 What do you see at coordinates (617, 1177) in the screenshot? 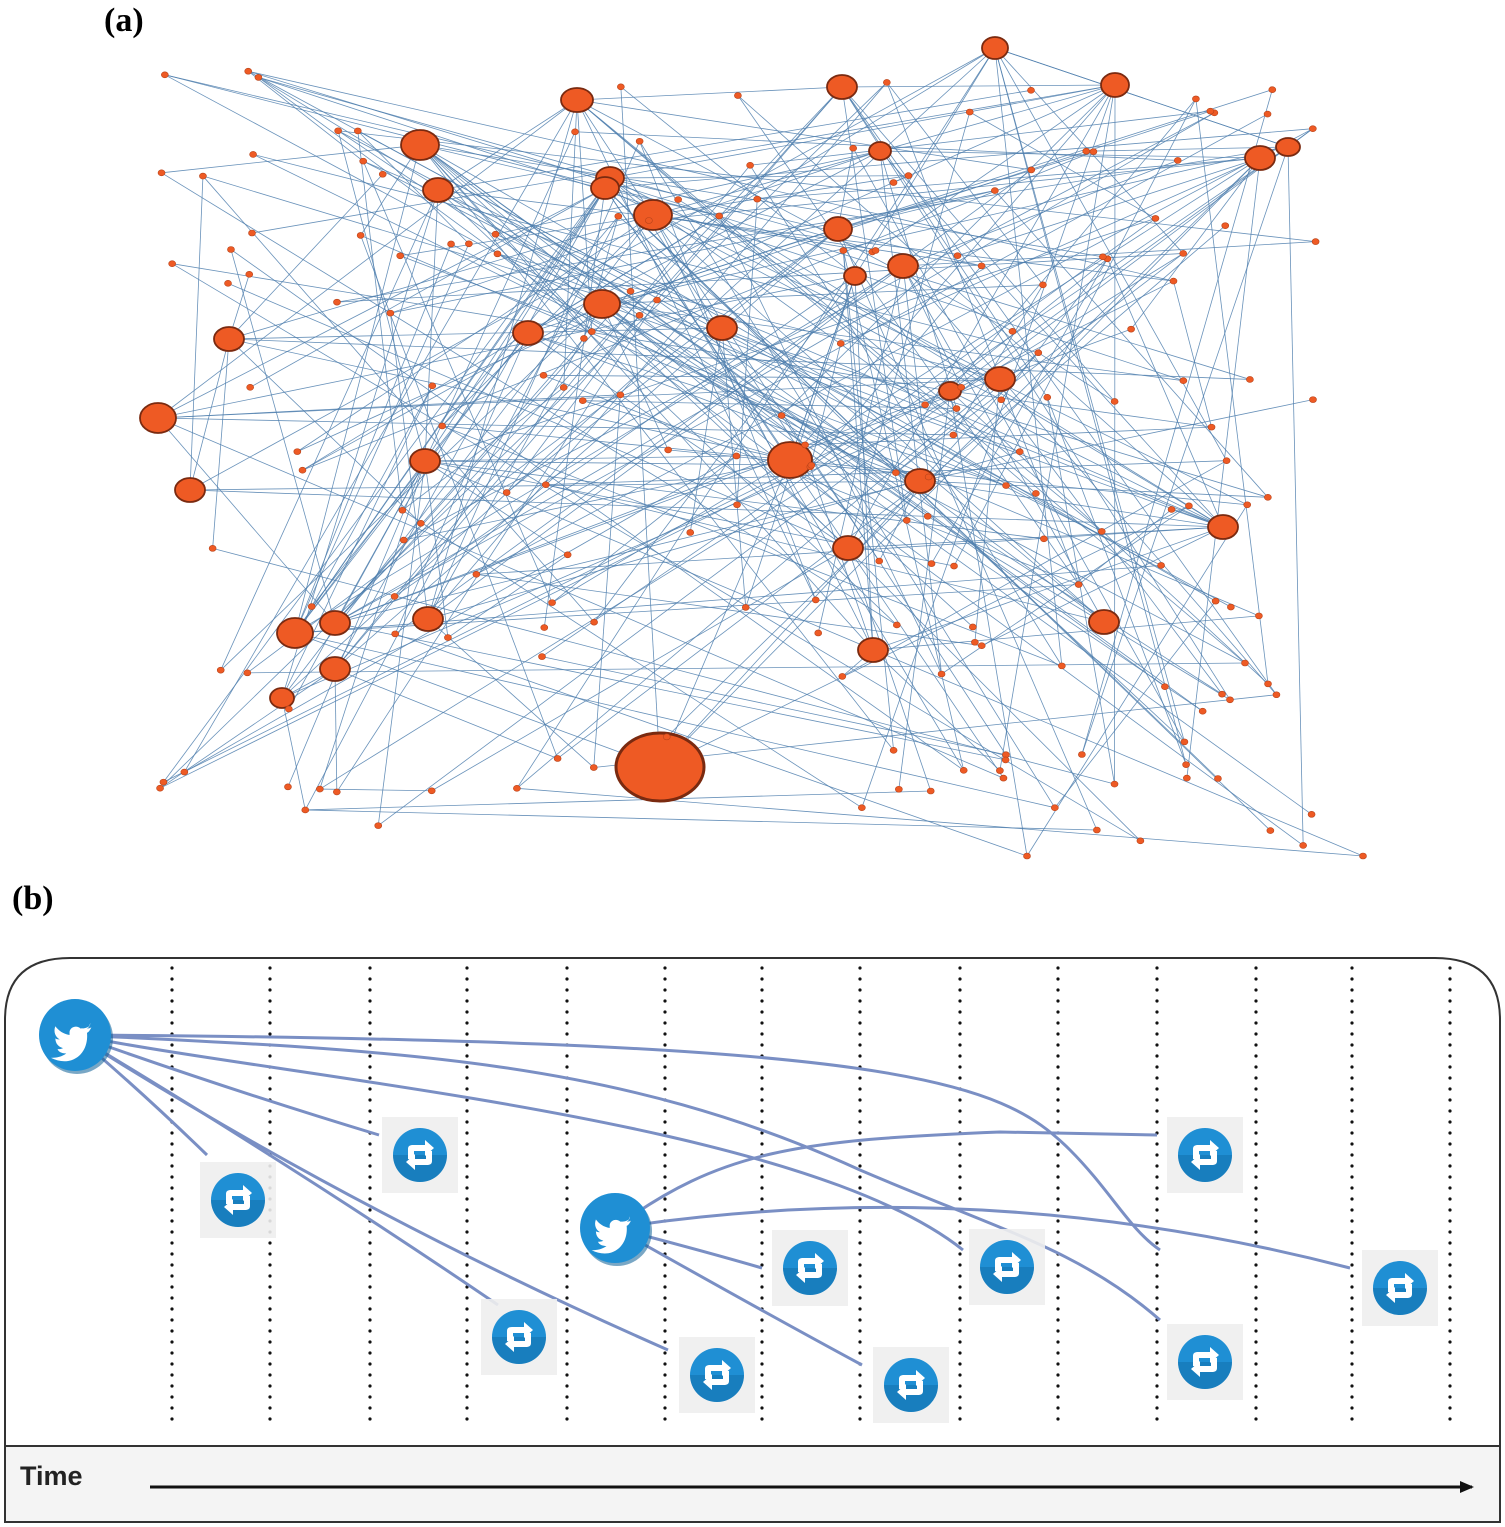
I see `spread-line` at bounding box center [617, 1177].